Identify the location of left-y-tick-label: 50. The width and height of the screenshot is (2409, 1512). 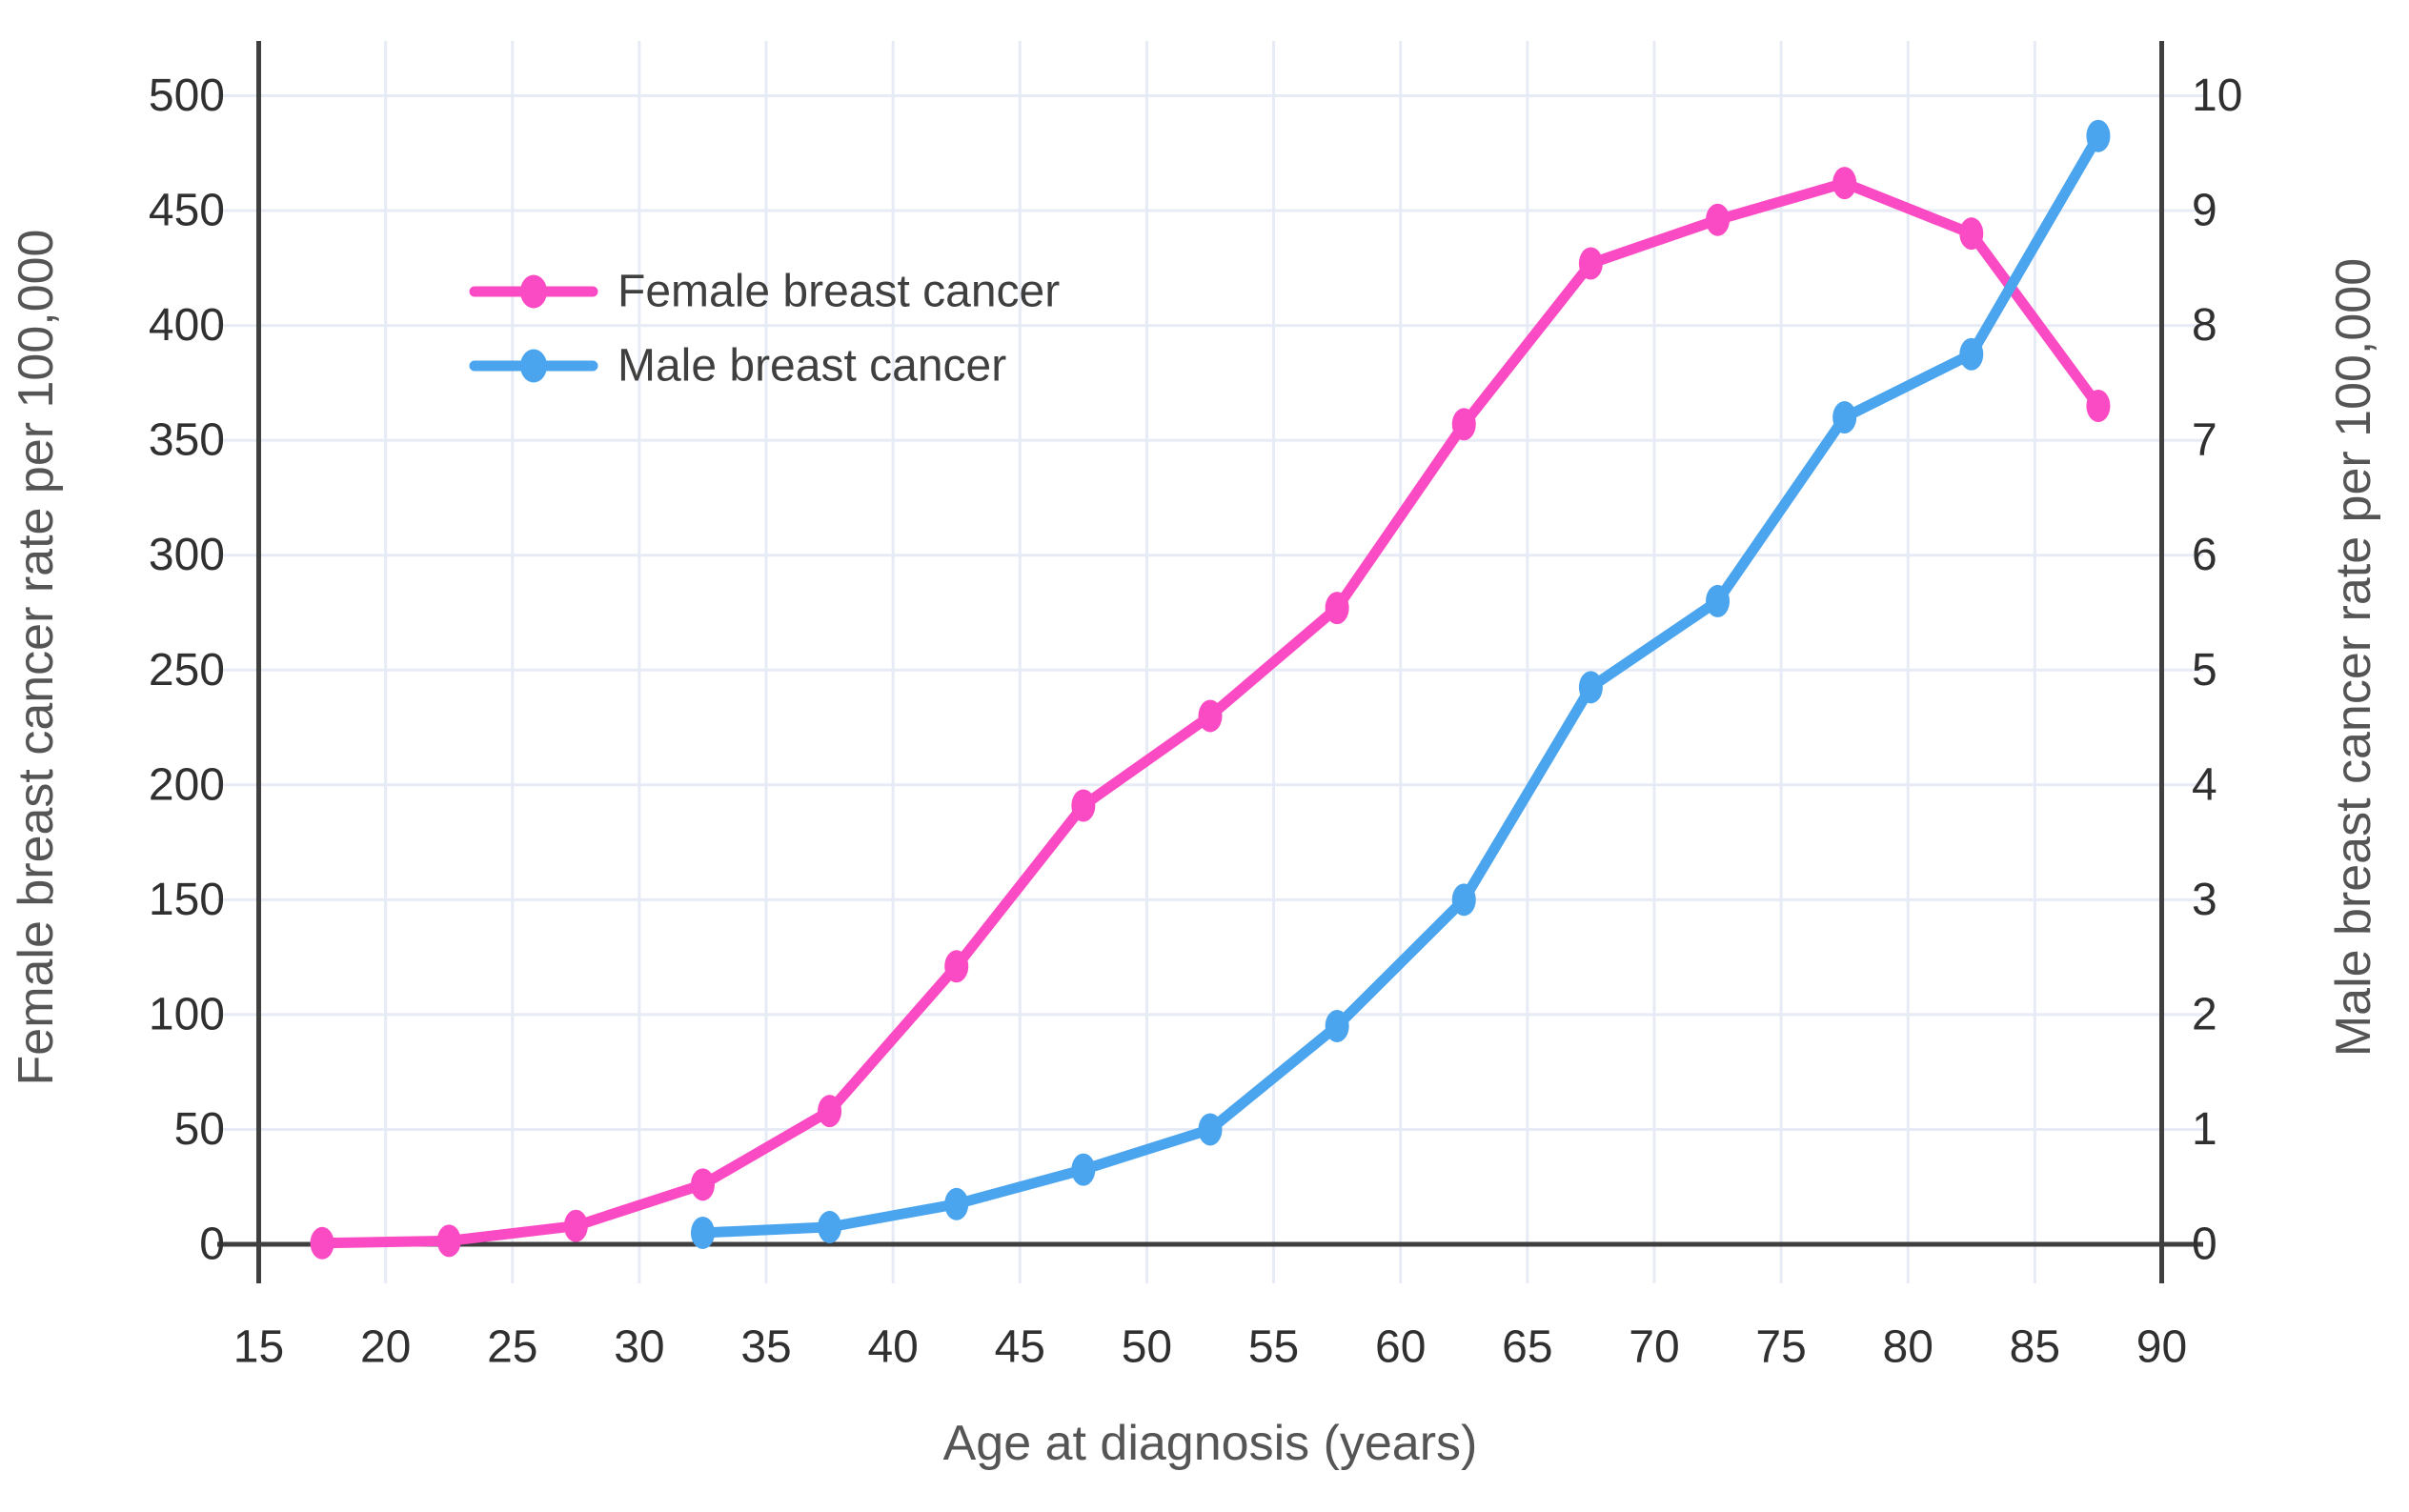
(199, 1129).